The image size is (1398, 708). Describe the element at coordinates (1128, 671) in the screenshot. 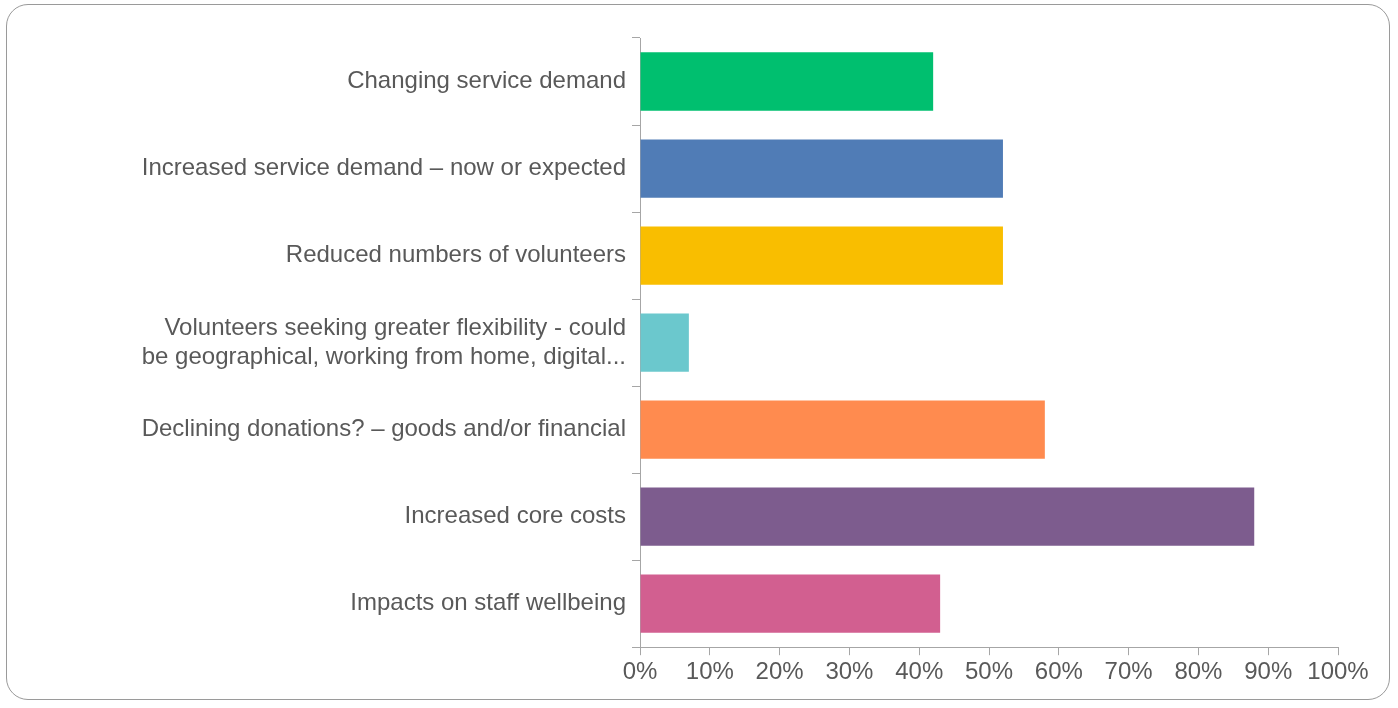

I see `x-tick-label: 70%` at that location.